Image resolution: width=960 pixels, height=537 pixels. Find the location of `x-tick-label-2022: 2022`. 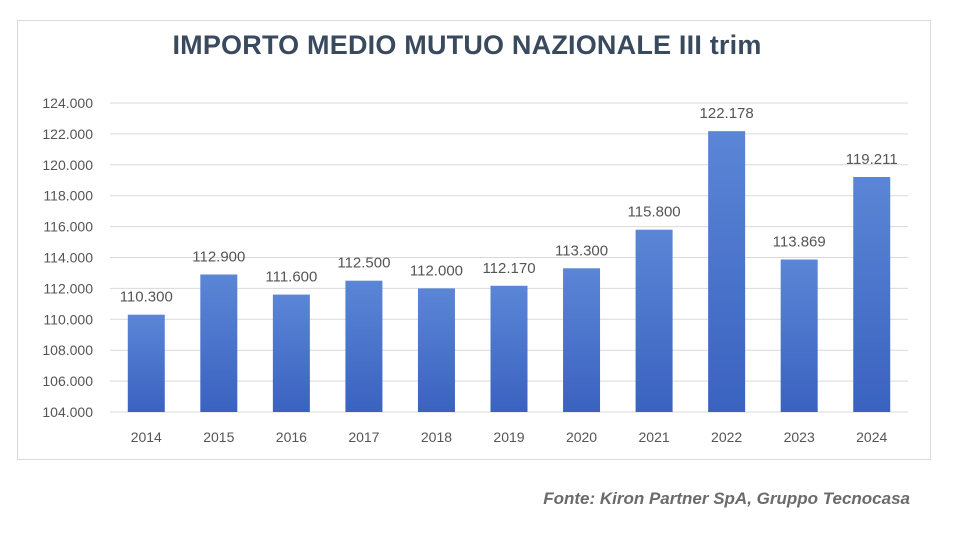

x-tick-label-2022: 2022 is located at coordinates (726, 437).